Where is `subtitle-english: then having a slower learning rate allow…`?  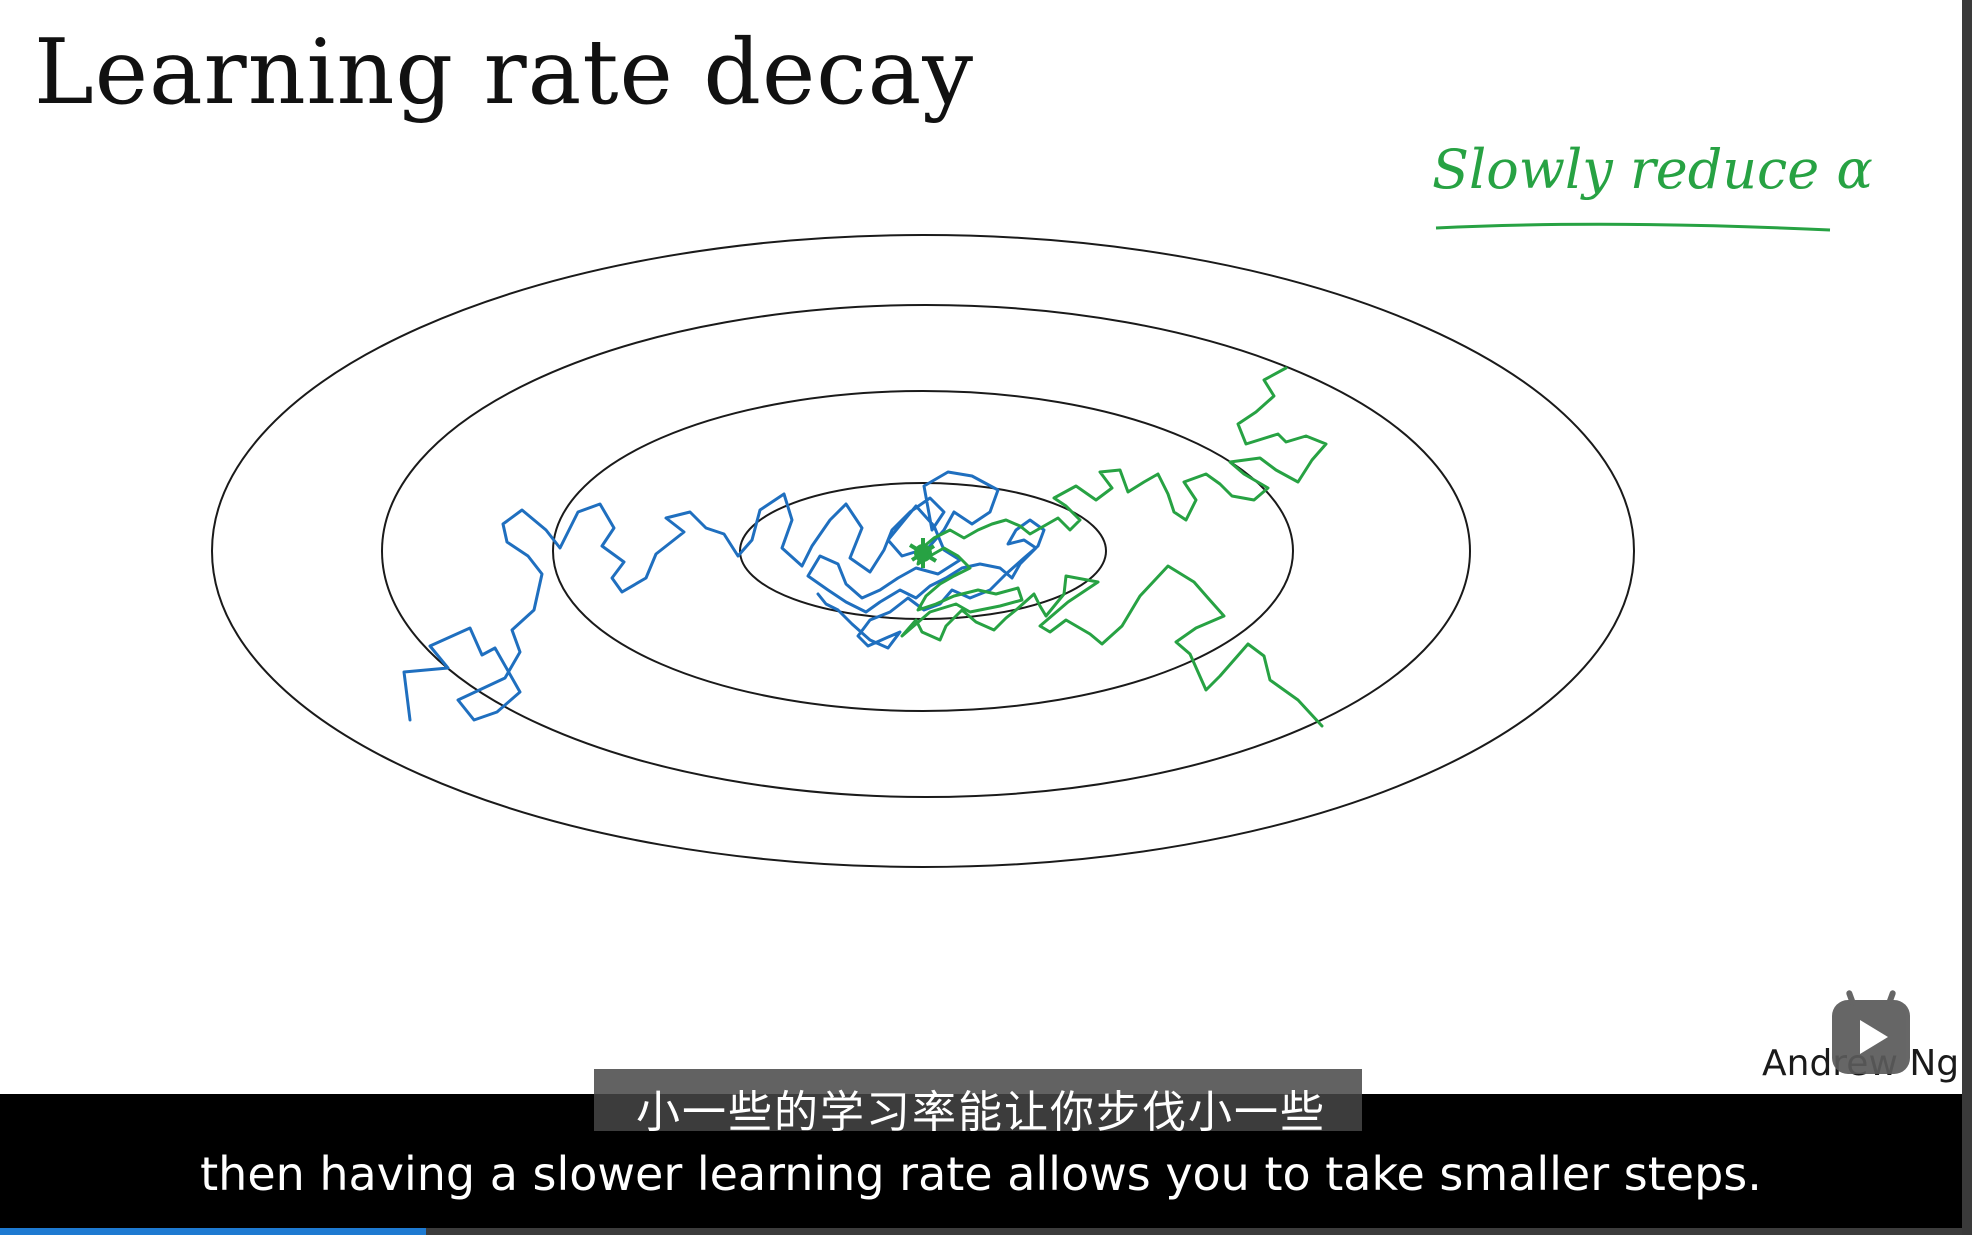 subtitle-english: then having a slower learning rate allow… is located at coordinates (981, 1174).